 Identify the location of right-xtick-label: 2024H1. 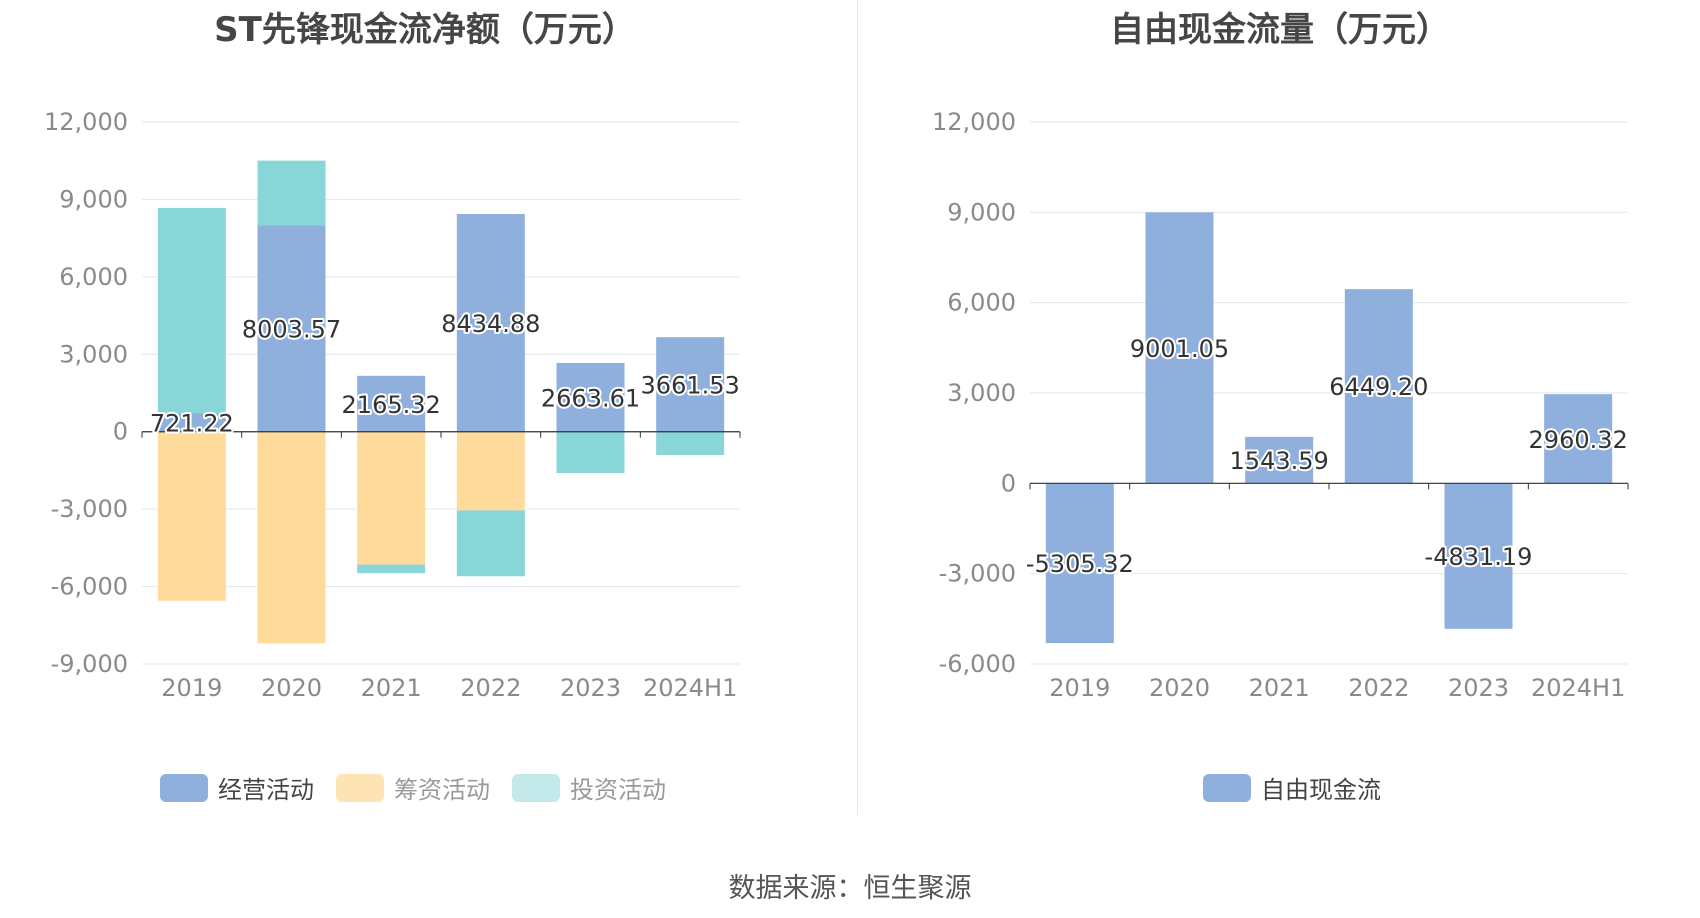
(1578, 688).